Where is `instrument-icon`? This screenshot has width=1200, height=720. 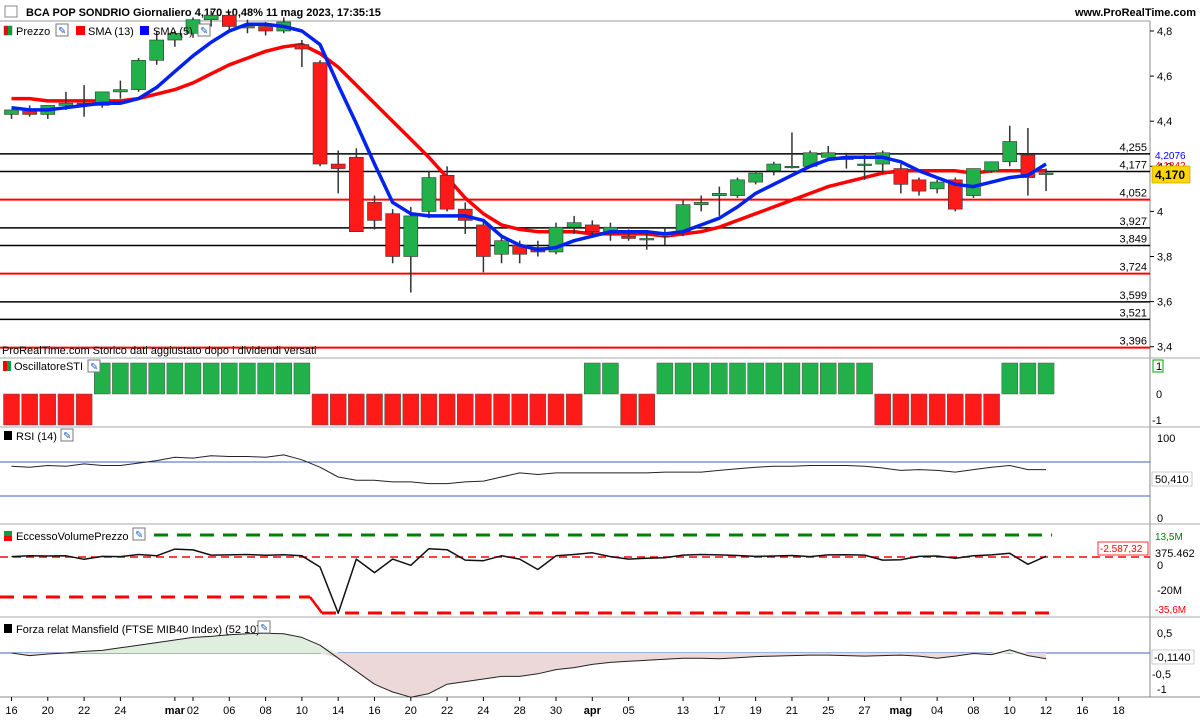 instrument-icon is located at coordinates (11, 11).